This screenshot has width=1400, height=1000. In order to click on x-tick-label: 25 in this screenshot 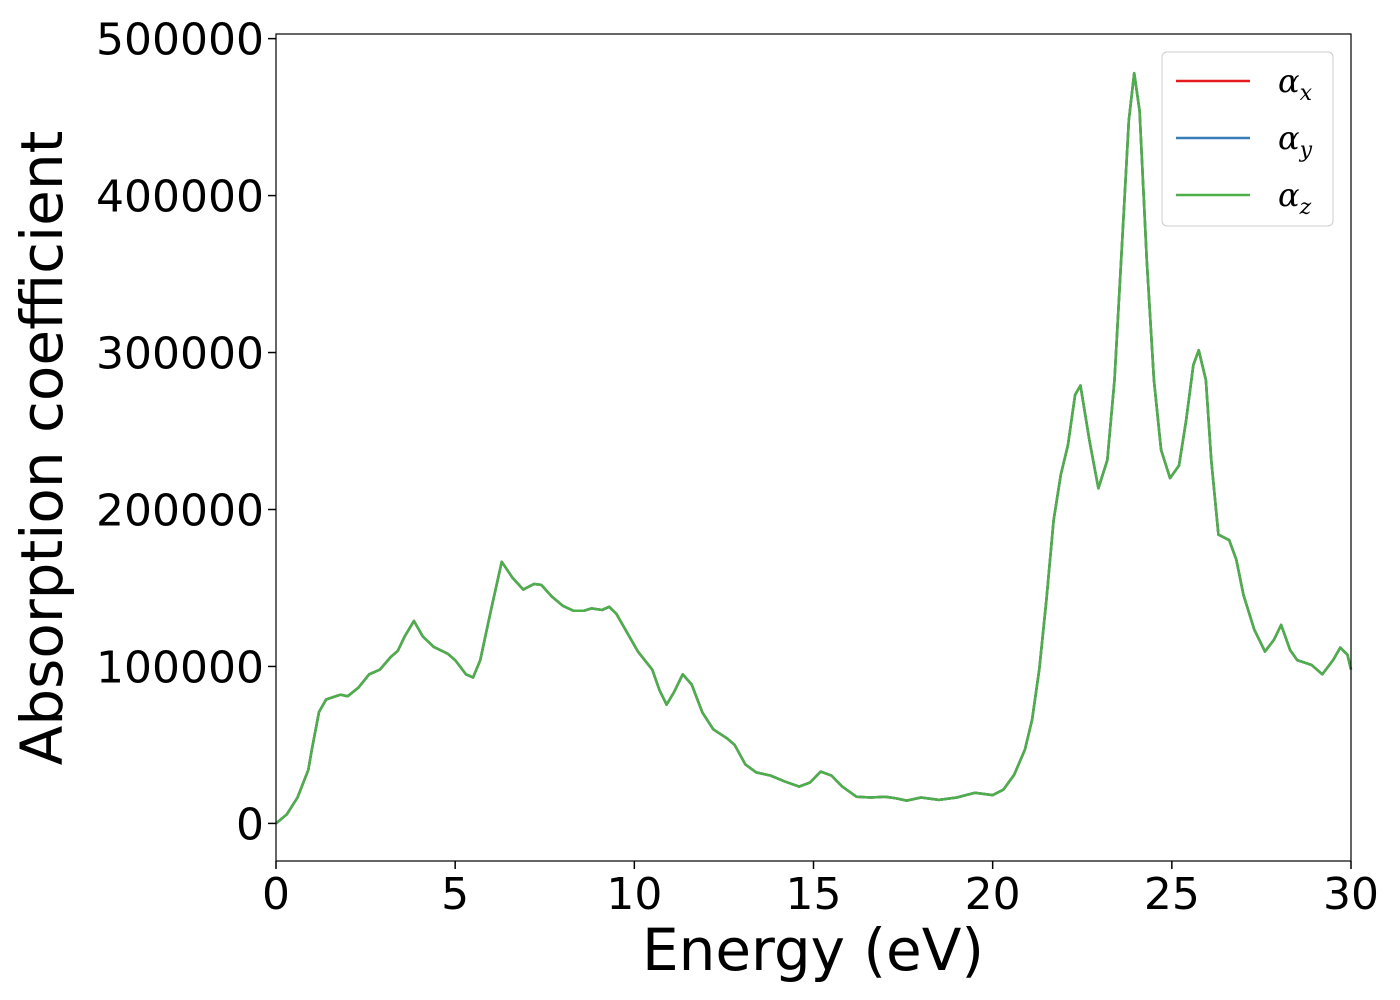, I will do `click(1172, 894)`.